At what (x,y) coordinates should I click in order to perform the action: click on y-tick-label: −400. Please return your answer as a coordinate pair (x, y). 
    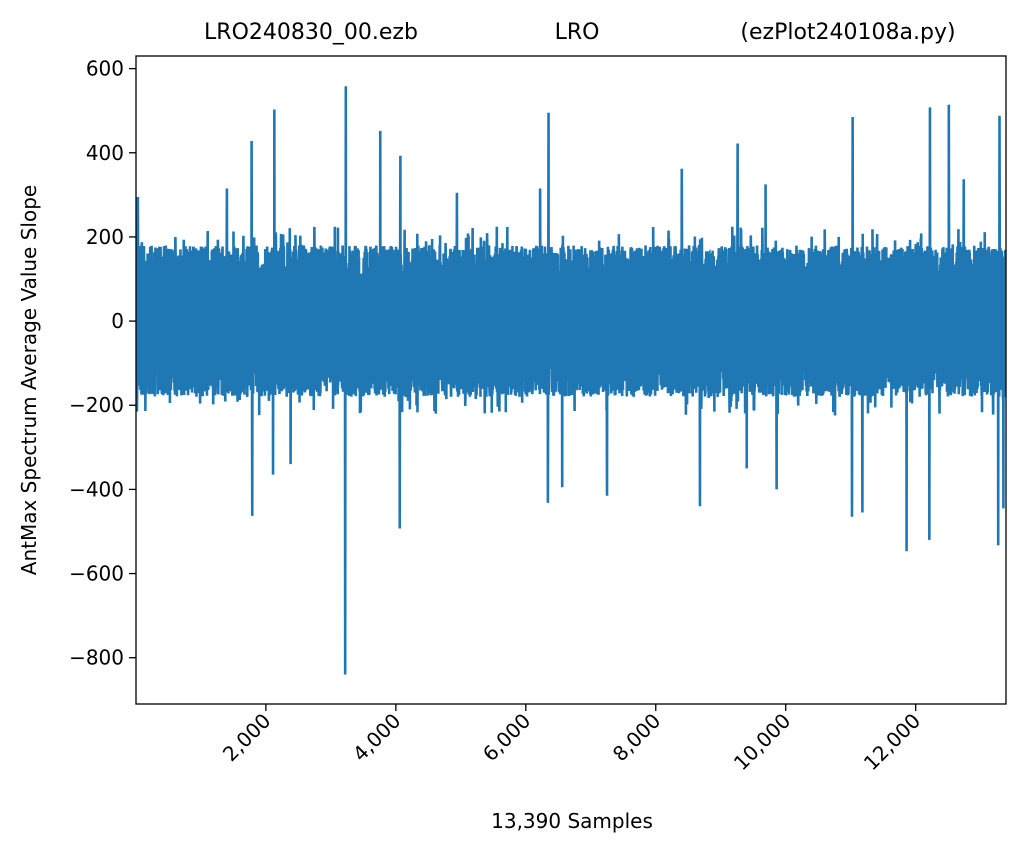
    Looking at the image, I should click on (96, 489).